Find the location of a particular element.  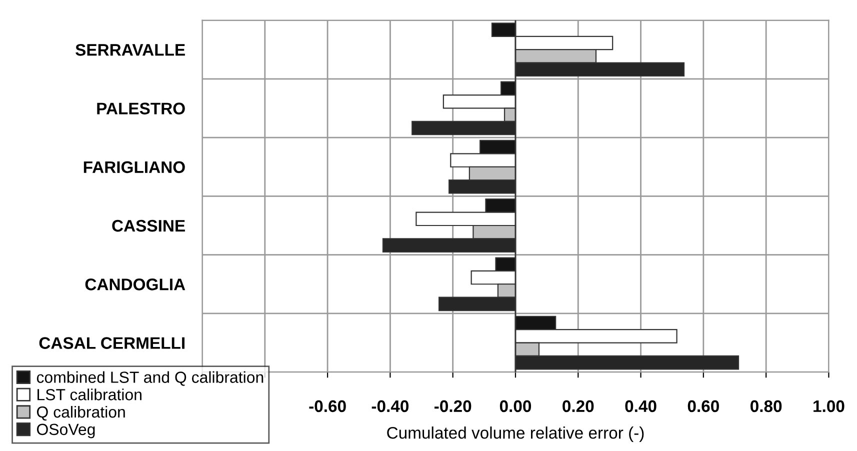

y-tick-label: CANDOGLIA is located at coordinates (135, 284).